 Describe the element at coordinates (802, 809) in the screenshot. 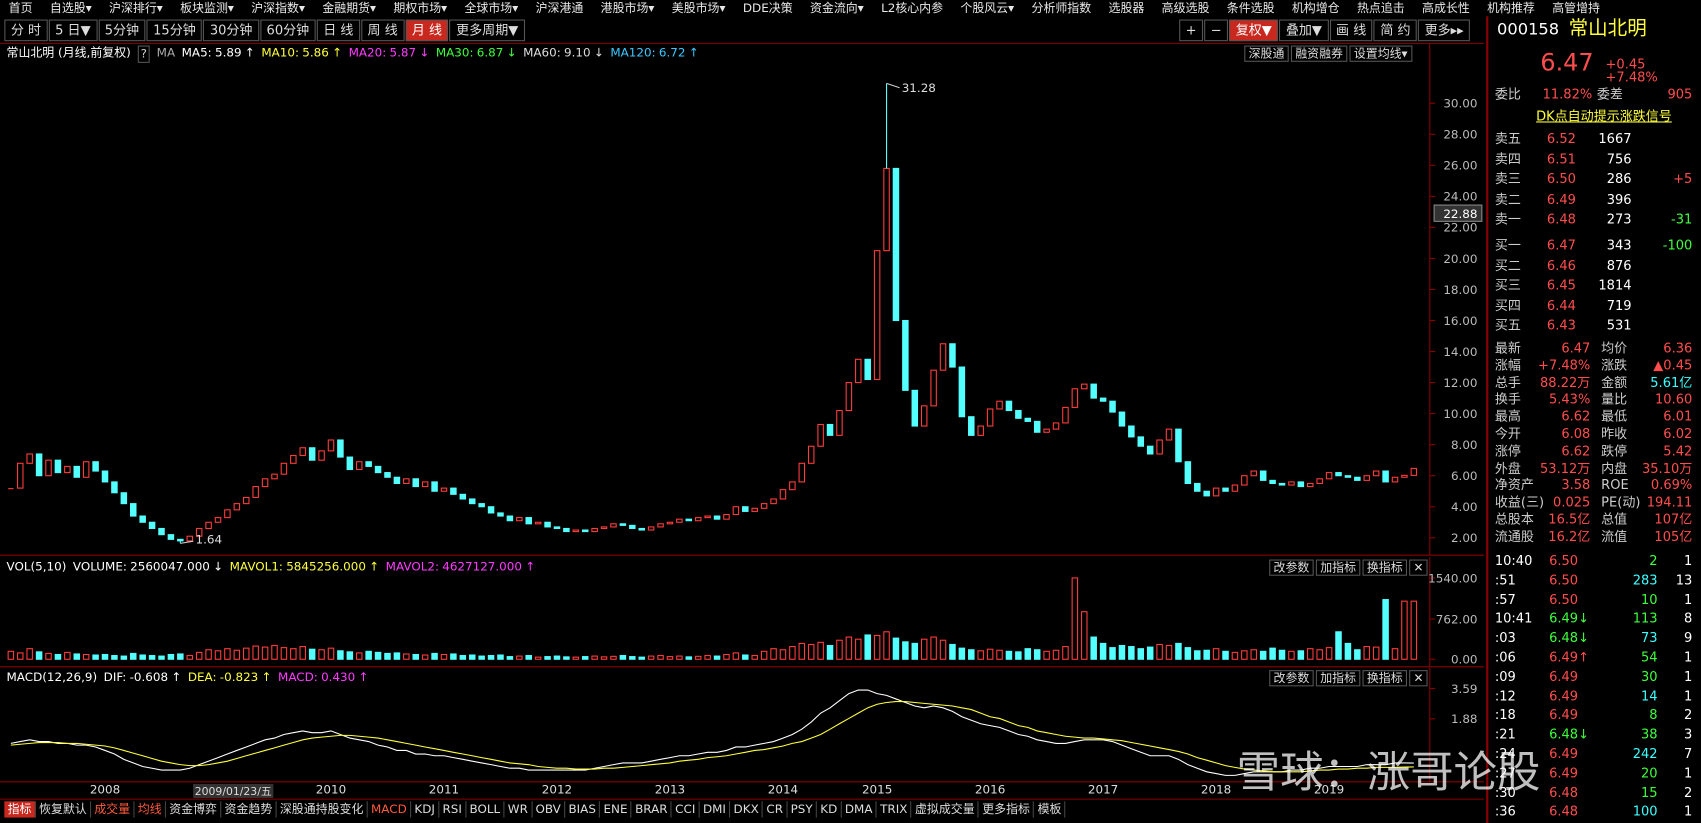

I see `indicator-tab: PSY` at that location.